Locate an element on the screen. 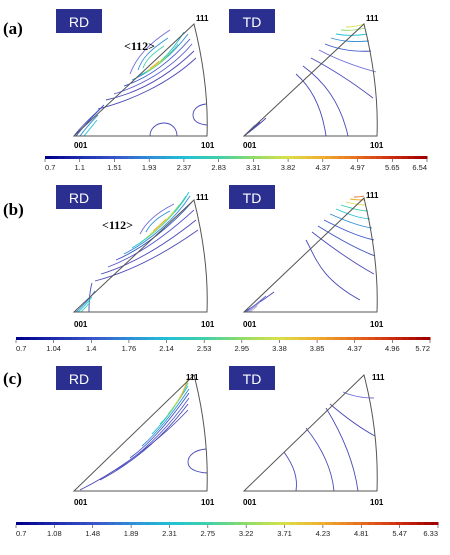 The image size is (450, 555). td-contours is located at coordinates (329, 441).